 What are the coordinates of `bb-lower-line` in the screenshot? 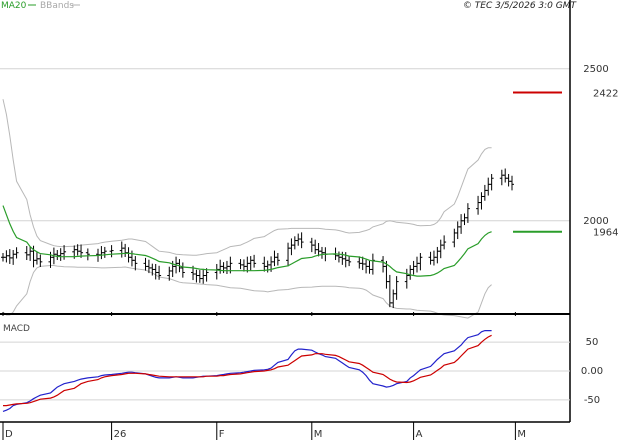 It's located at (247, 292).